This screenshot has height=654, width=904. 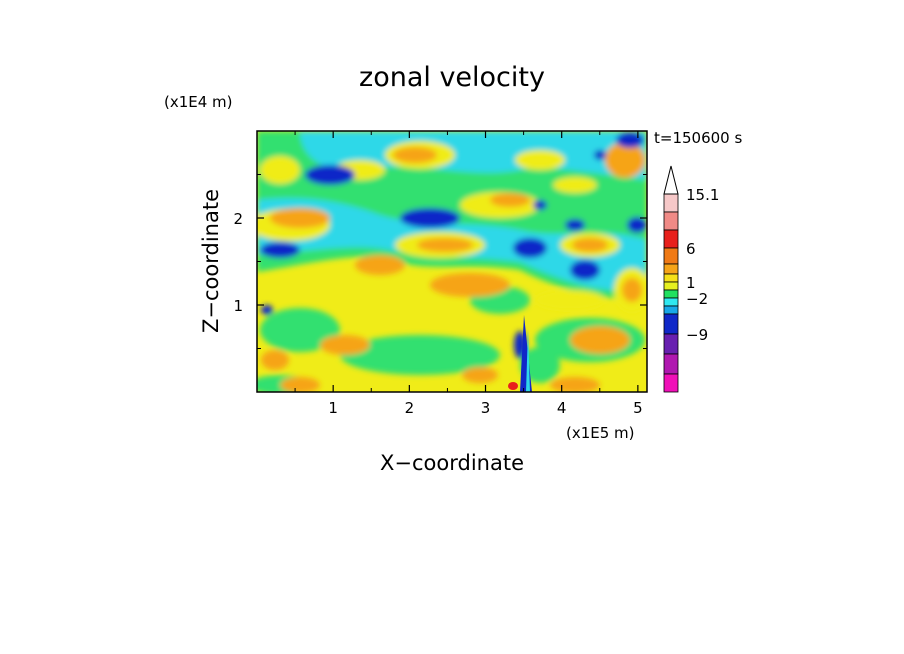 What do you see at coordinates (697, 335) in the screenshot?
I see `colorbar-label: −9` at bounding box center [697, 335].